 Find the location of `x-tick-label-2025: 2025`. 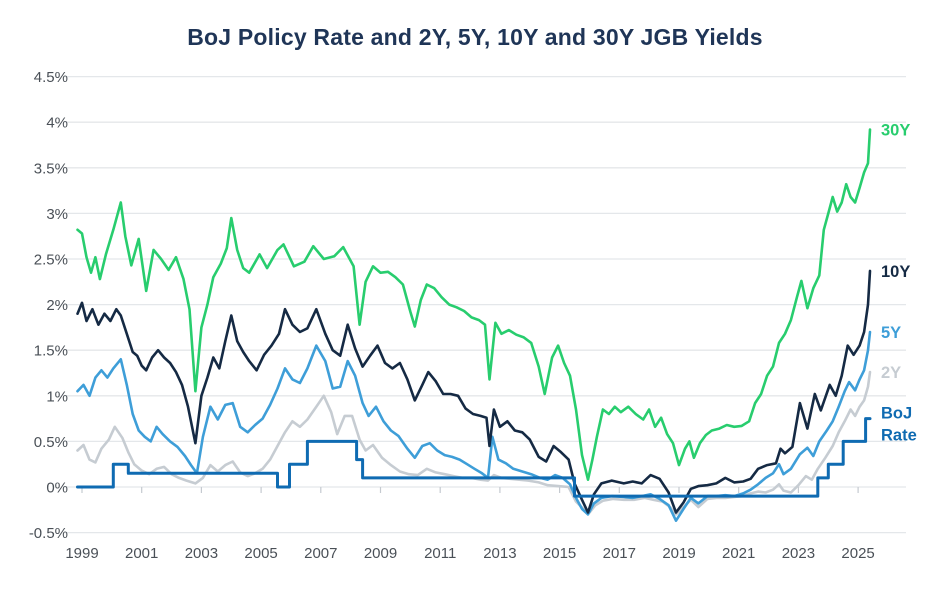

x-tick-label-2025: 2025 is located at coordinates (857, 553).